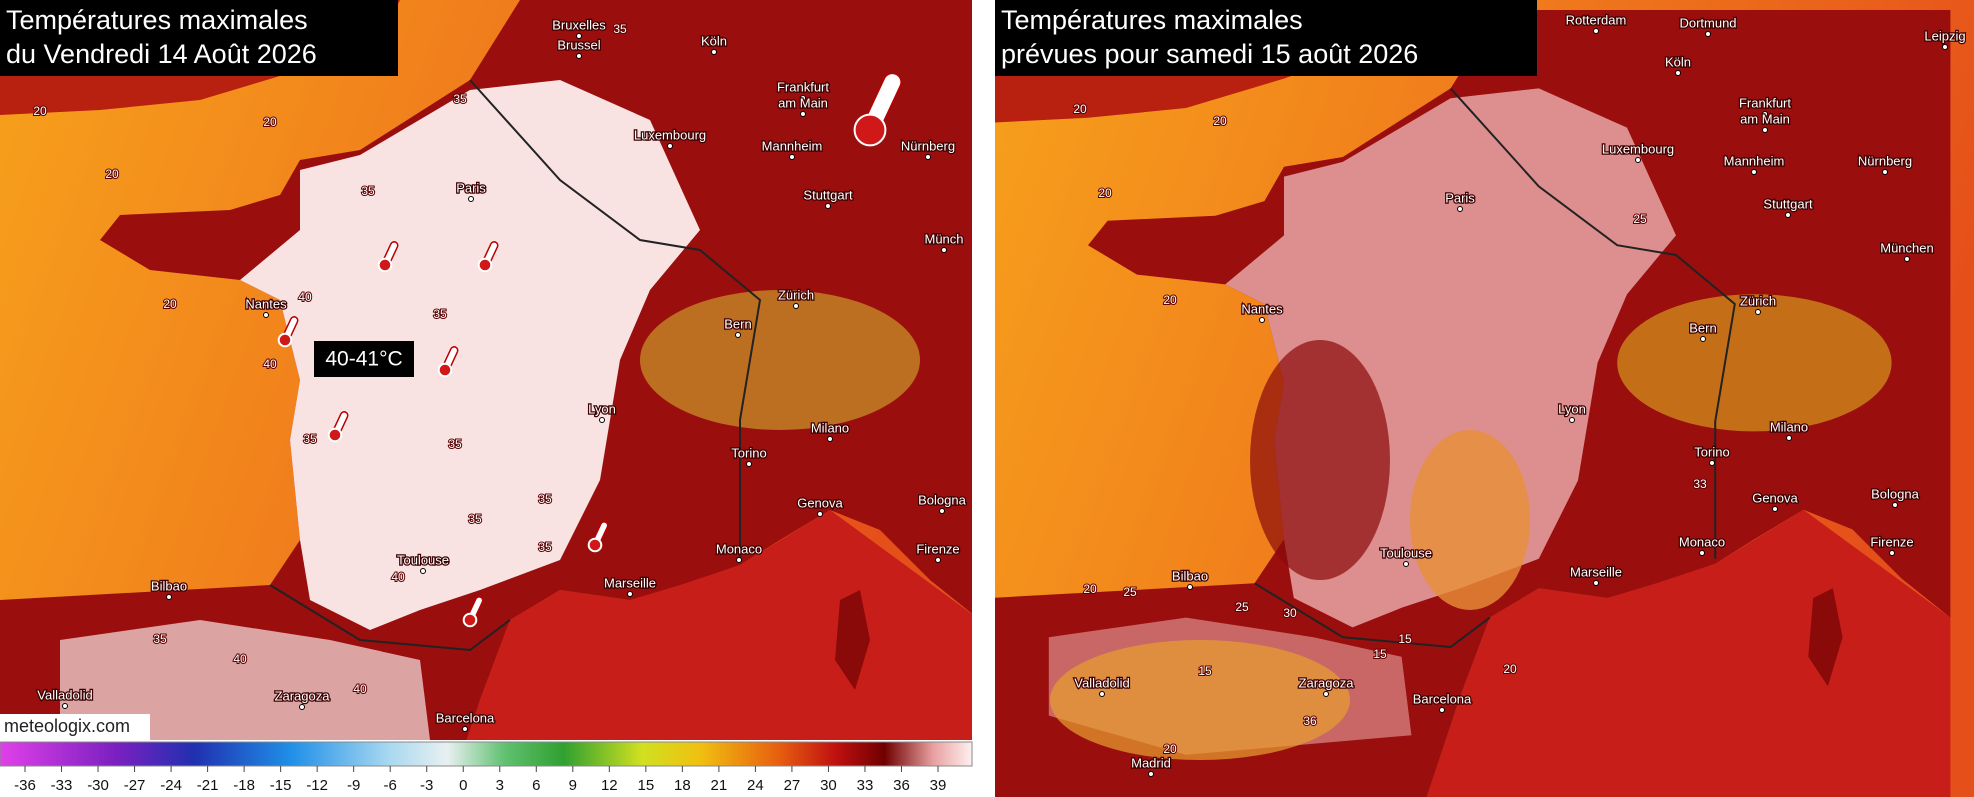 This screenshot has width=1974, height=797. Describe the element at coordinates (1320, 460) in the screenshot. I see `dark-patch` at that location.